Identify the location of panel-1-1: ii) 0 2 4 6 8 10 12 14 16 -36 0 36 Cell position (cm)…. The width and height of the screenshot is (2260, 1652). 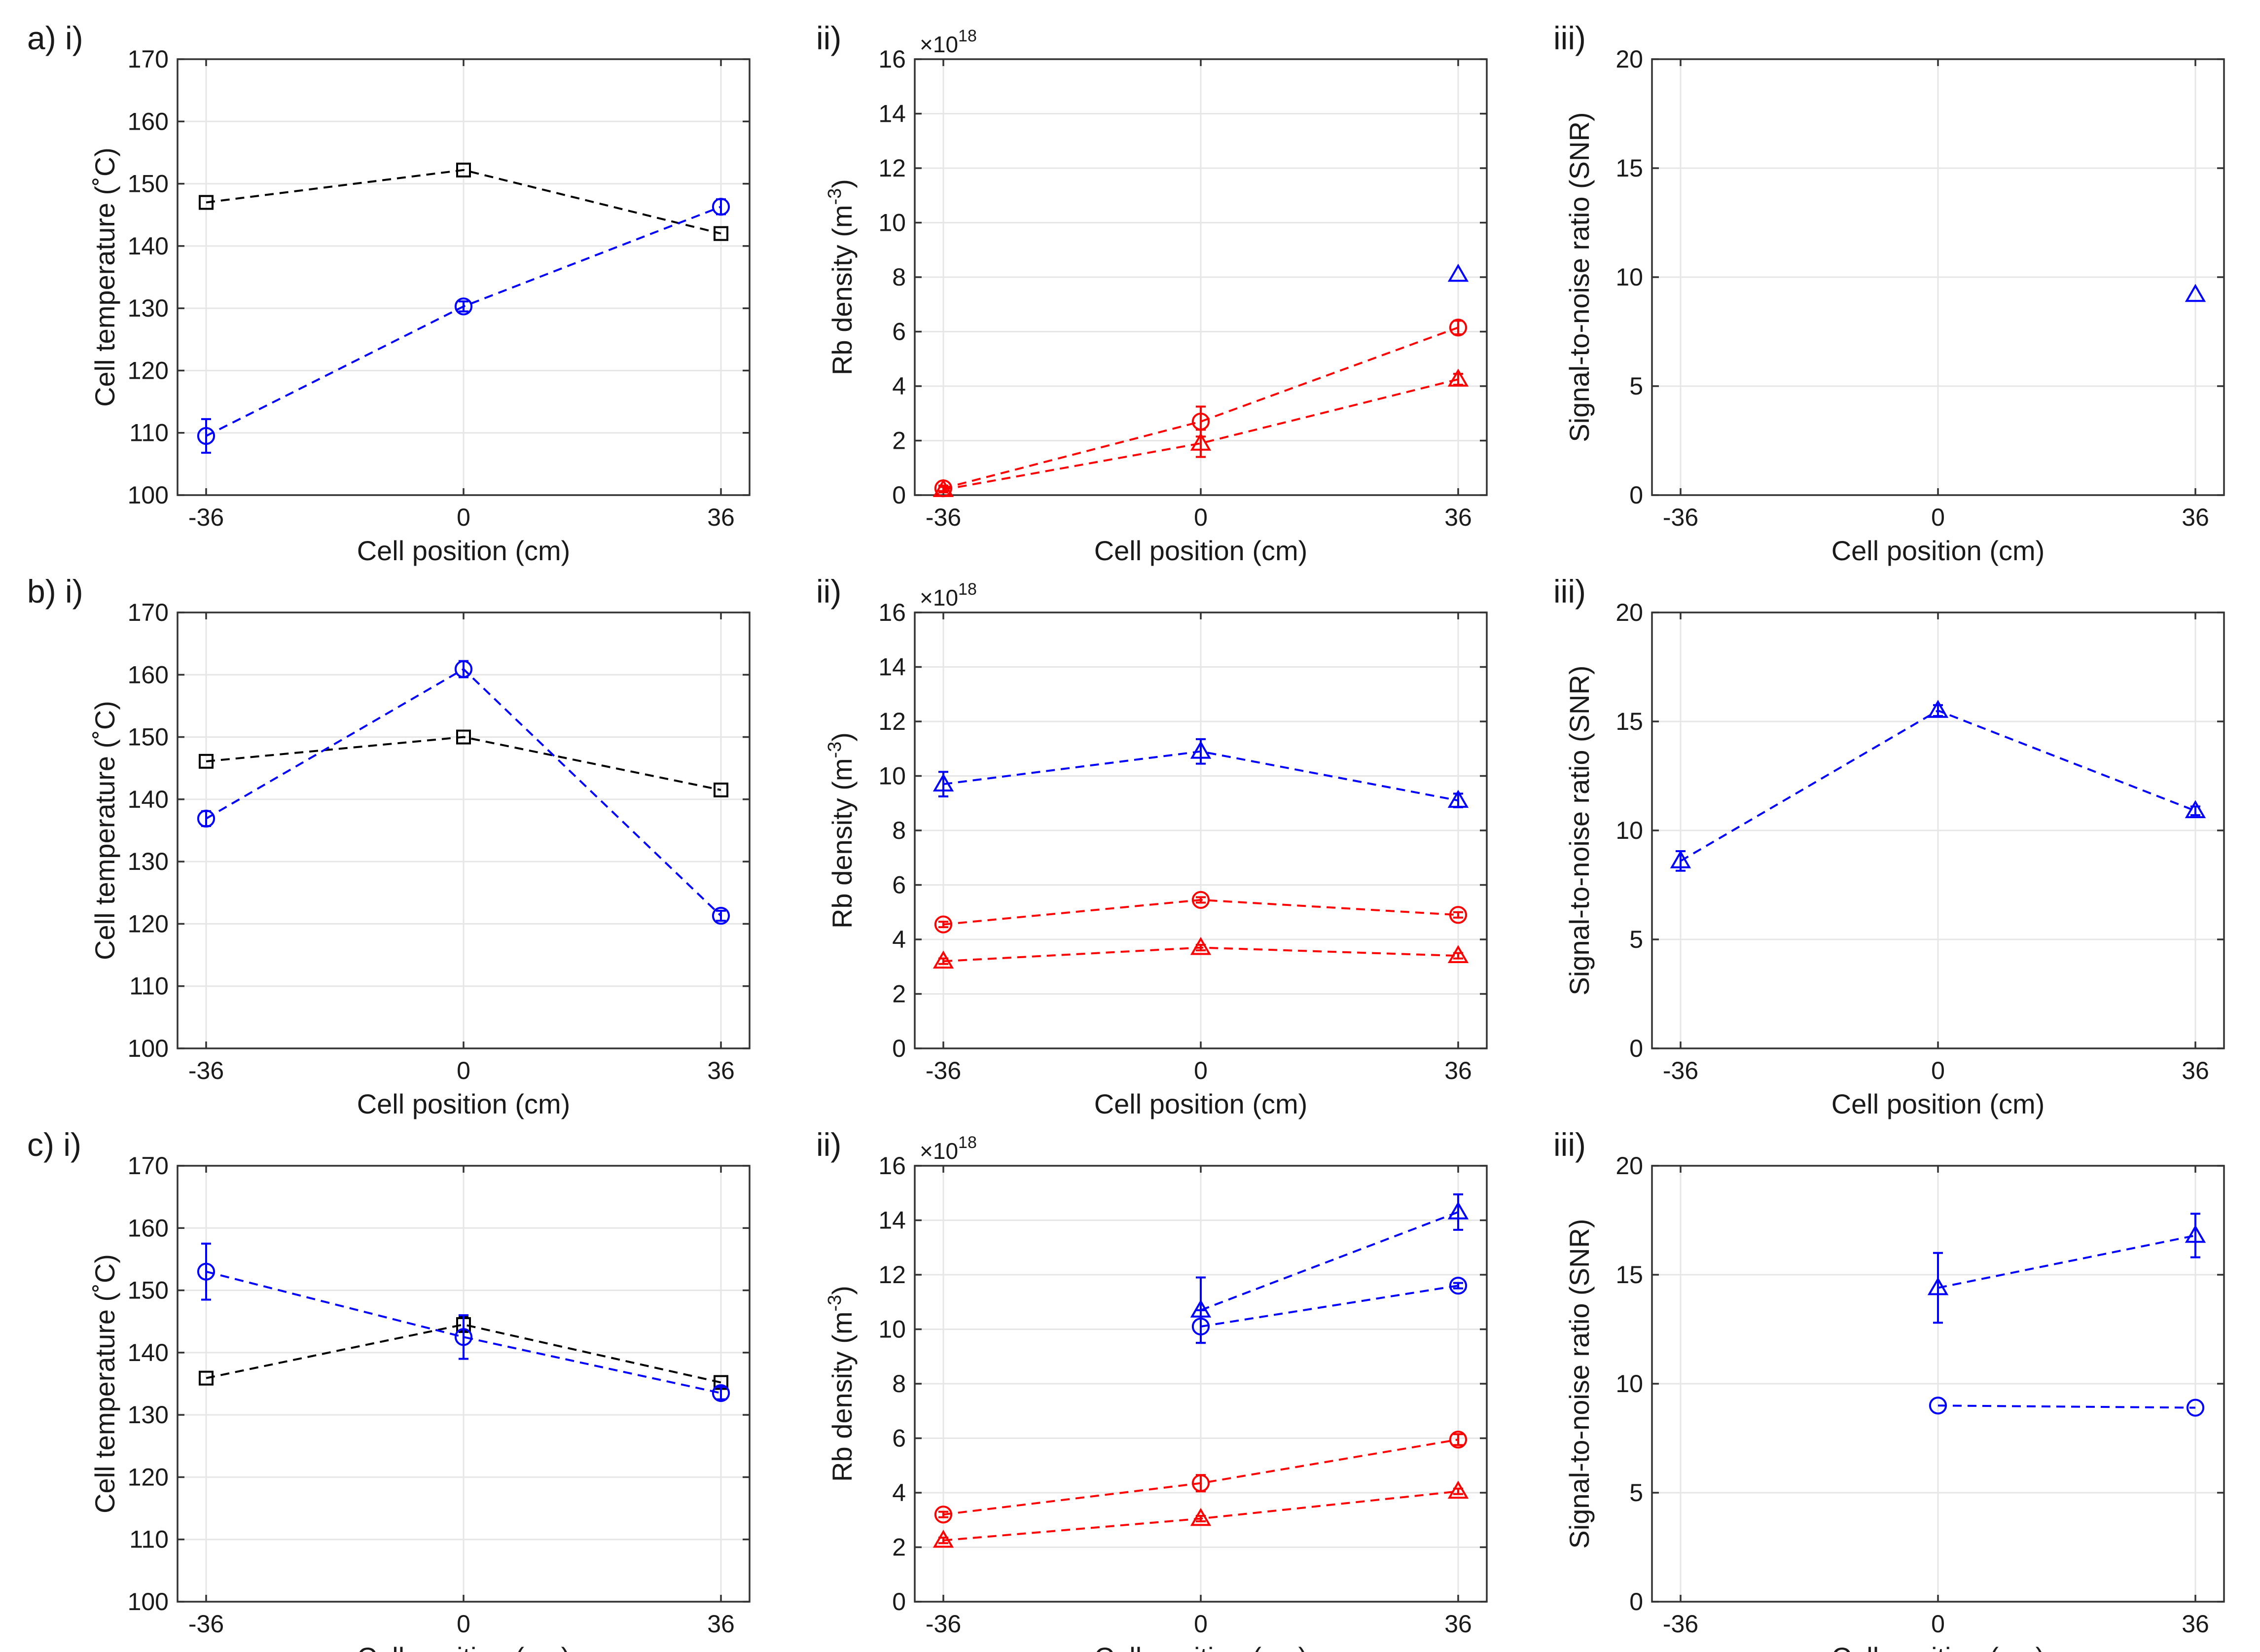
(1152, 846).